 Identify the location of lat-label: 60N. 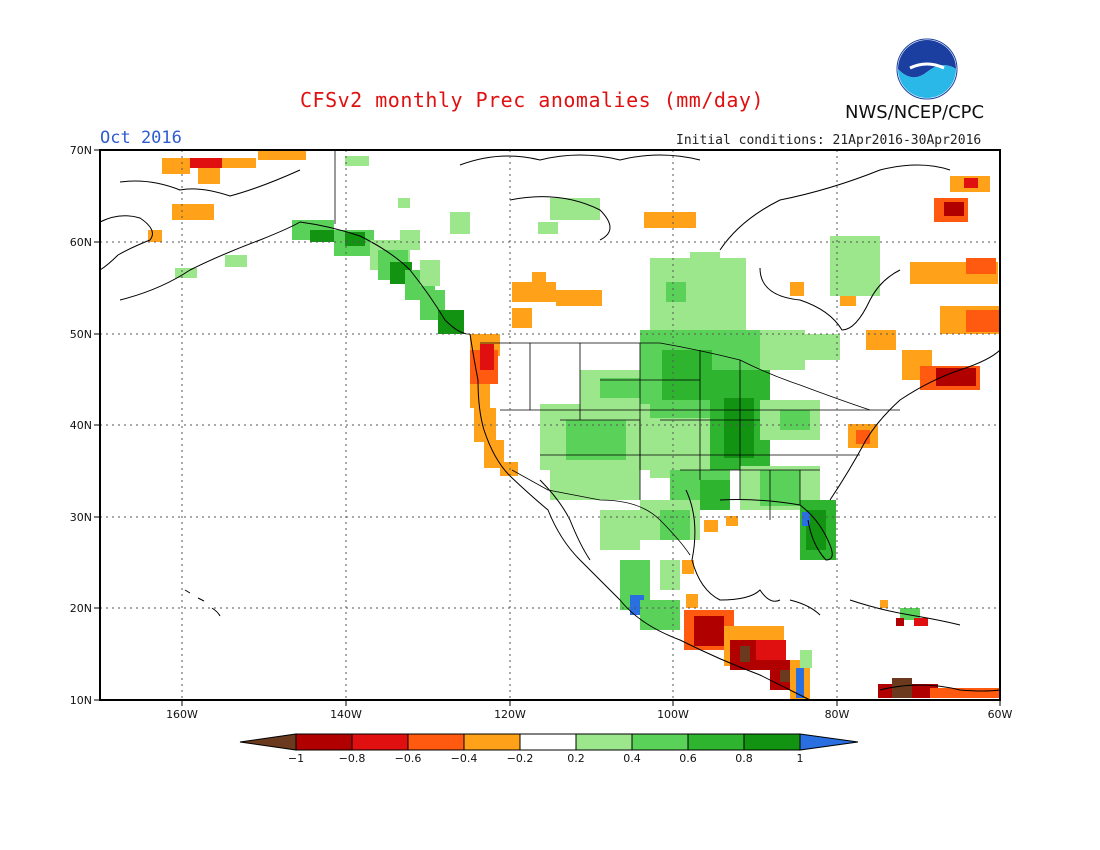
(81, 242).